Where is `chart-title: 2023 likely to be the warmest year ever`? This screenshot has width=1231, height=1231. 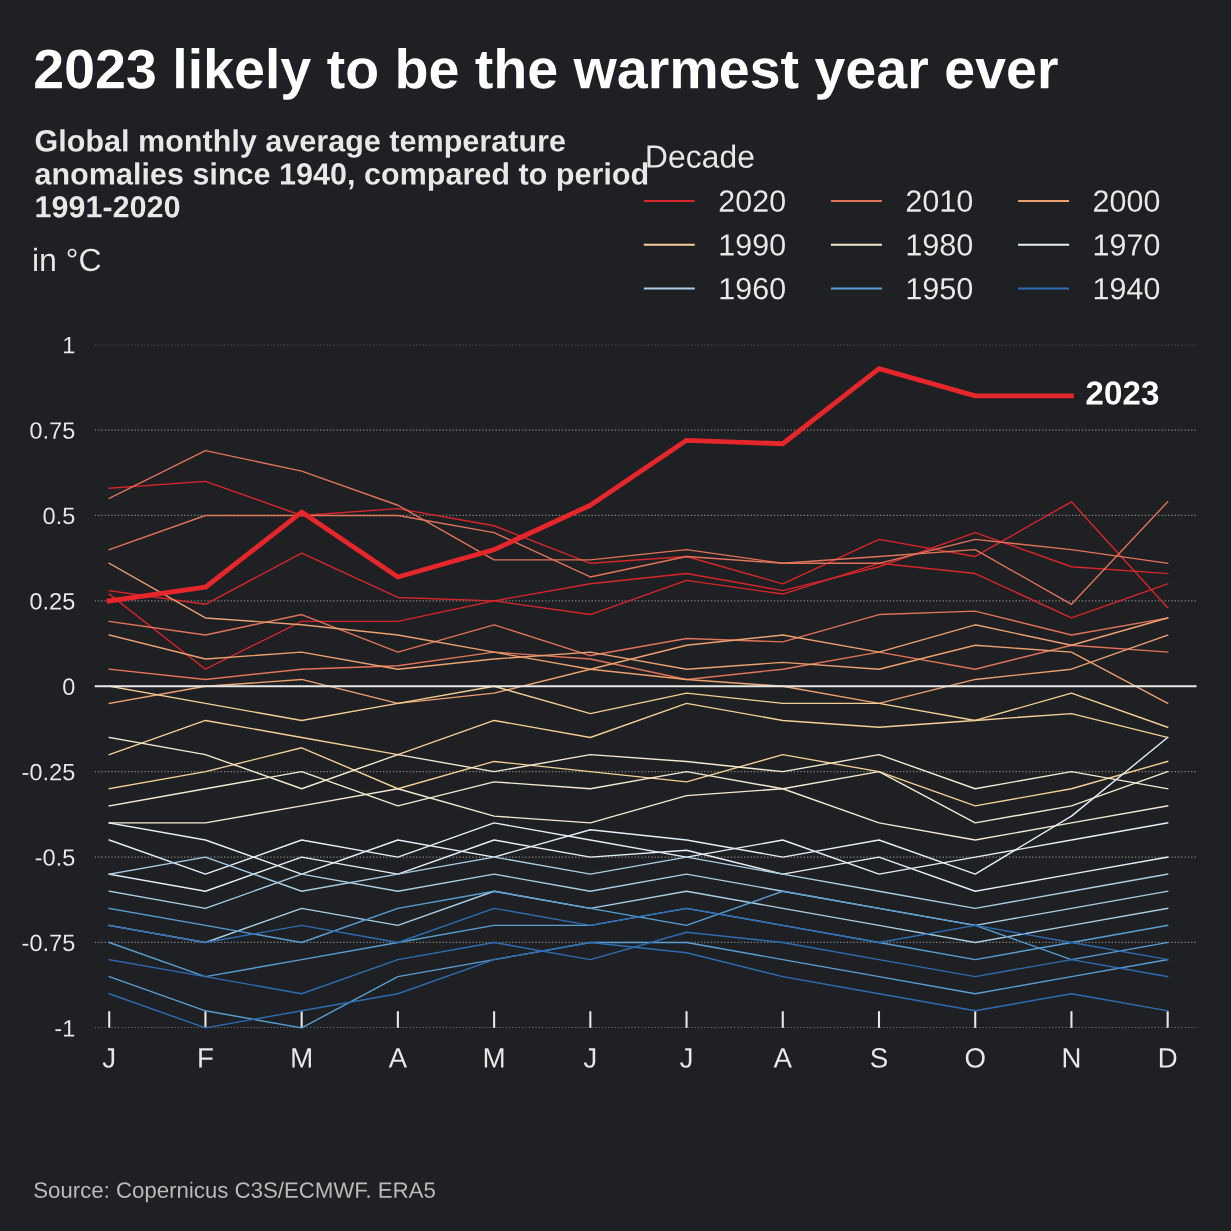
chart-title: 2023 likely to be the warmest year ever is located at coordinates (546, 73).